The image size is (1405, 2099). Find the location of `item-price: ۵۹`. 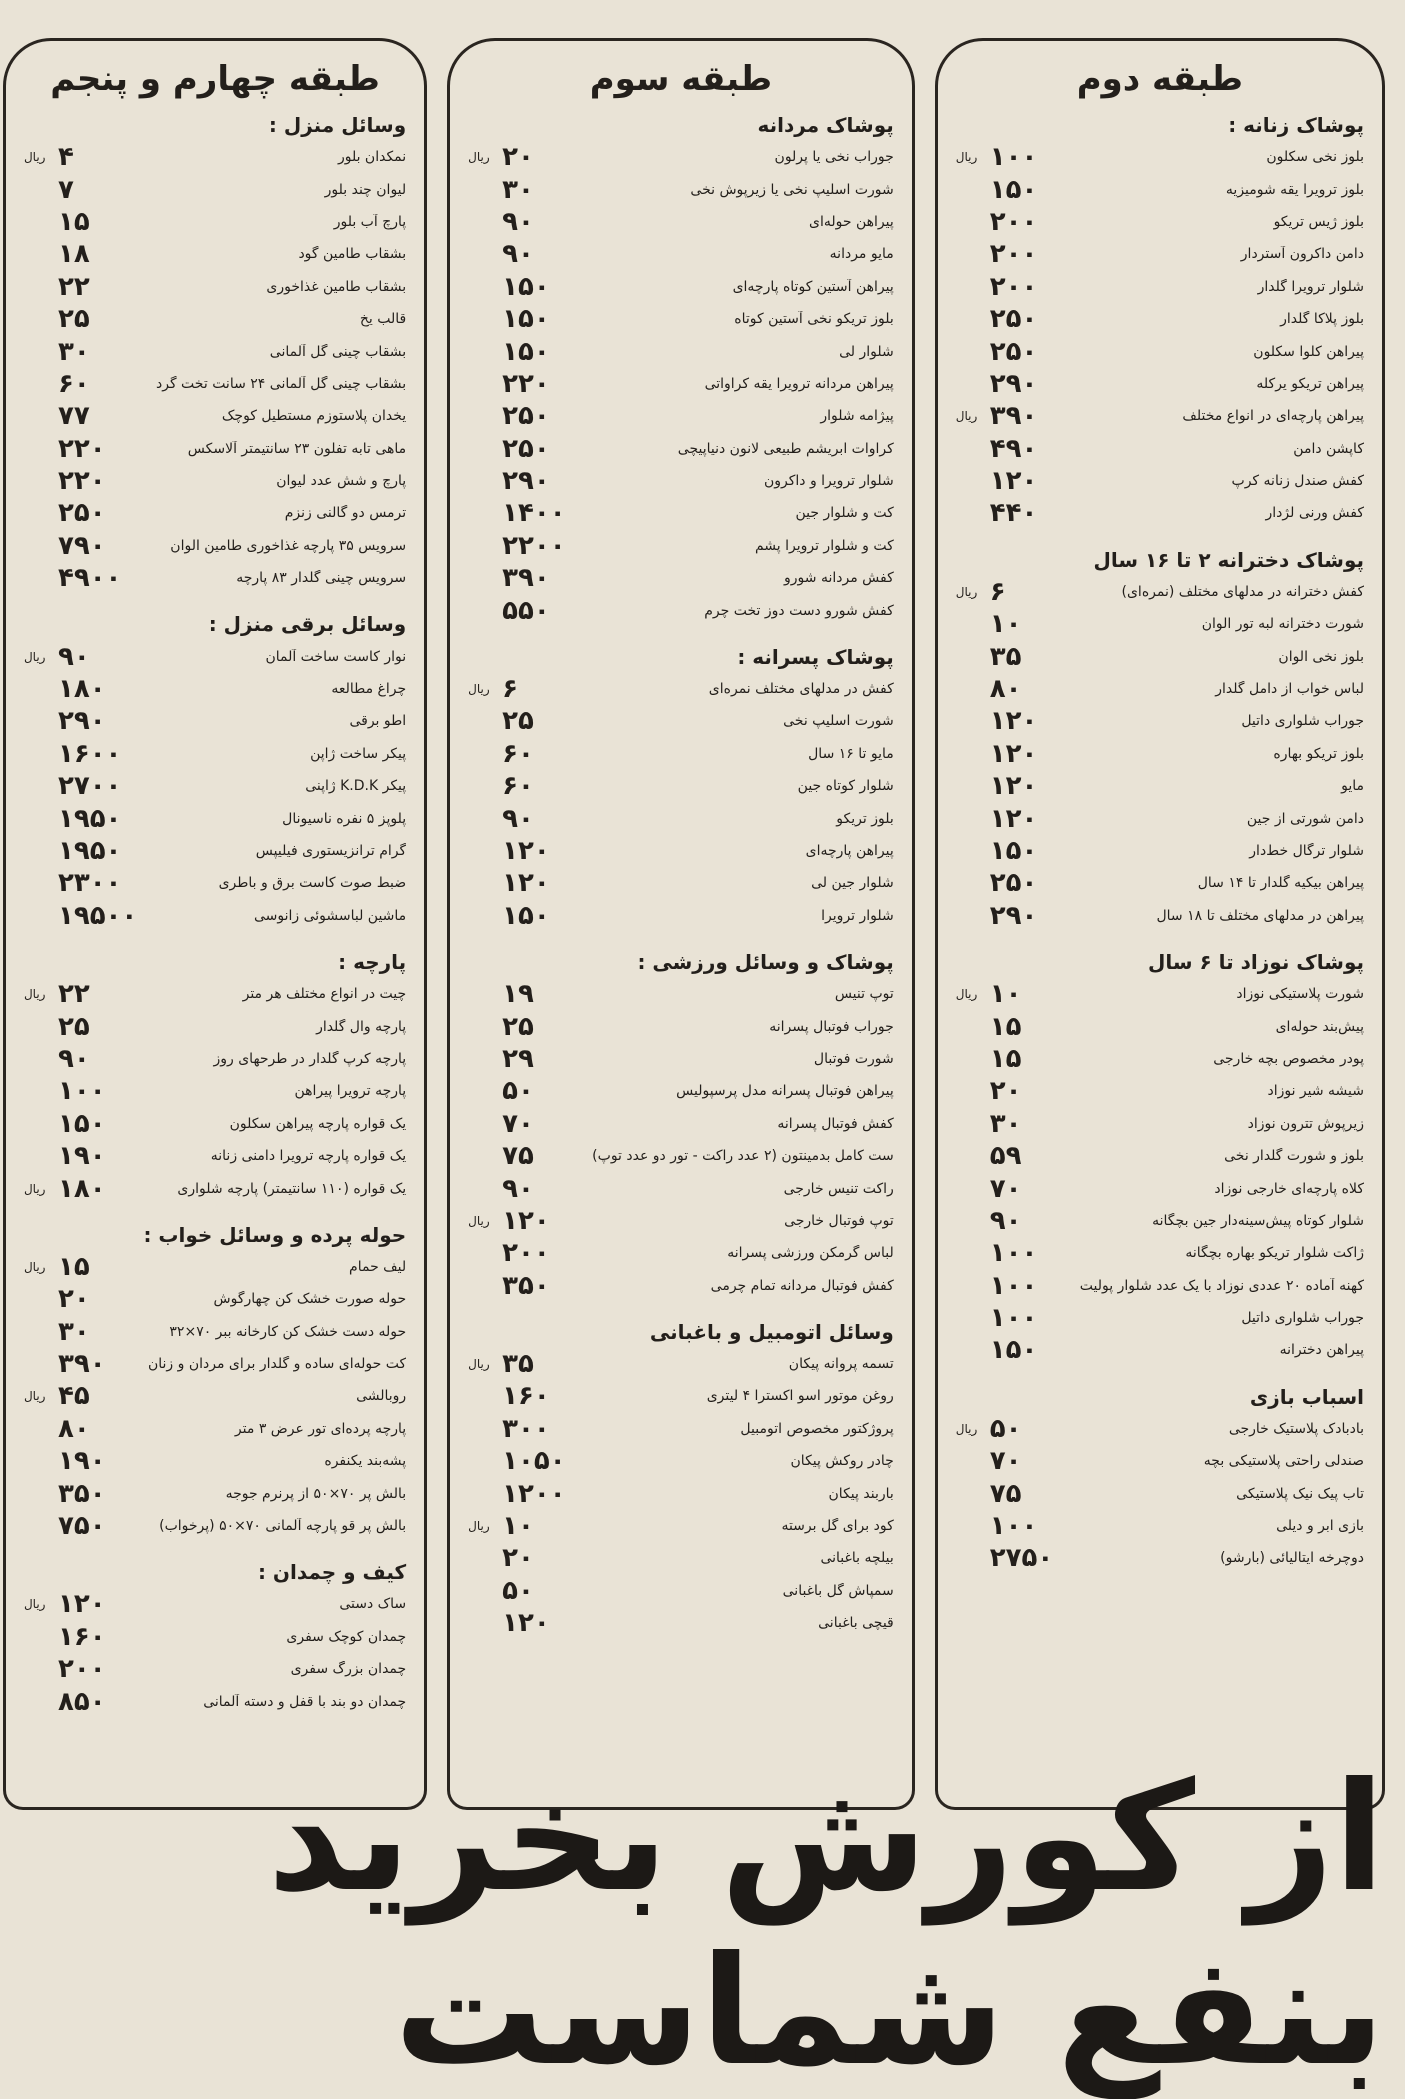

item-price: ۵۹ is located at coordinates (1005, 1156).